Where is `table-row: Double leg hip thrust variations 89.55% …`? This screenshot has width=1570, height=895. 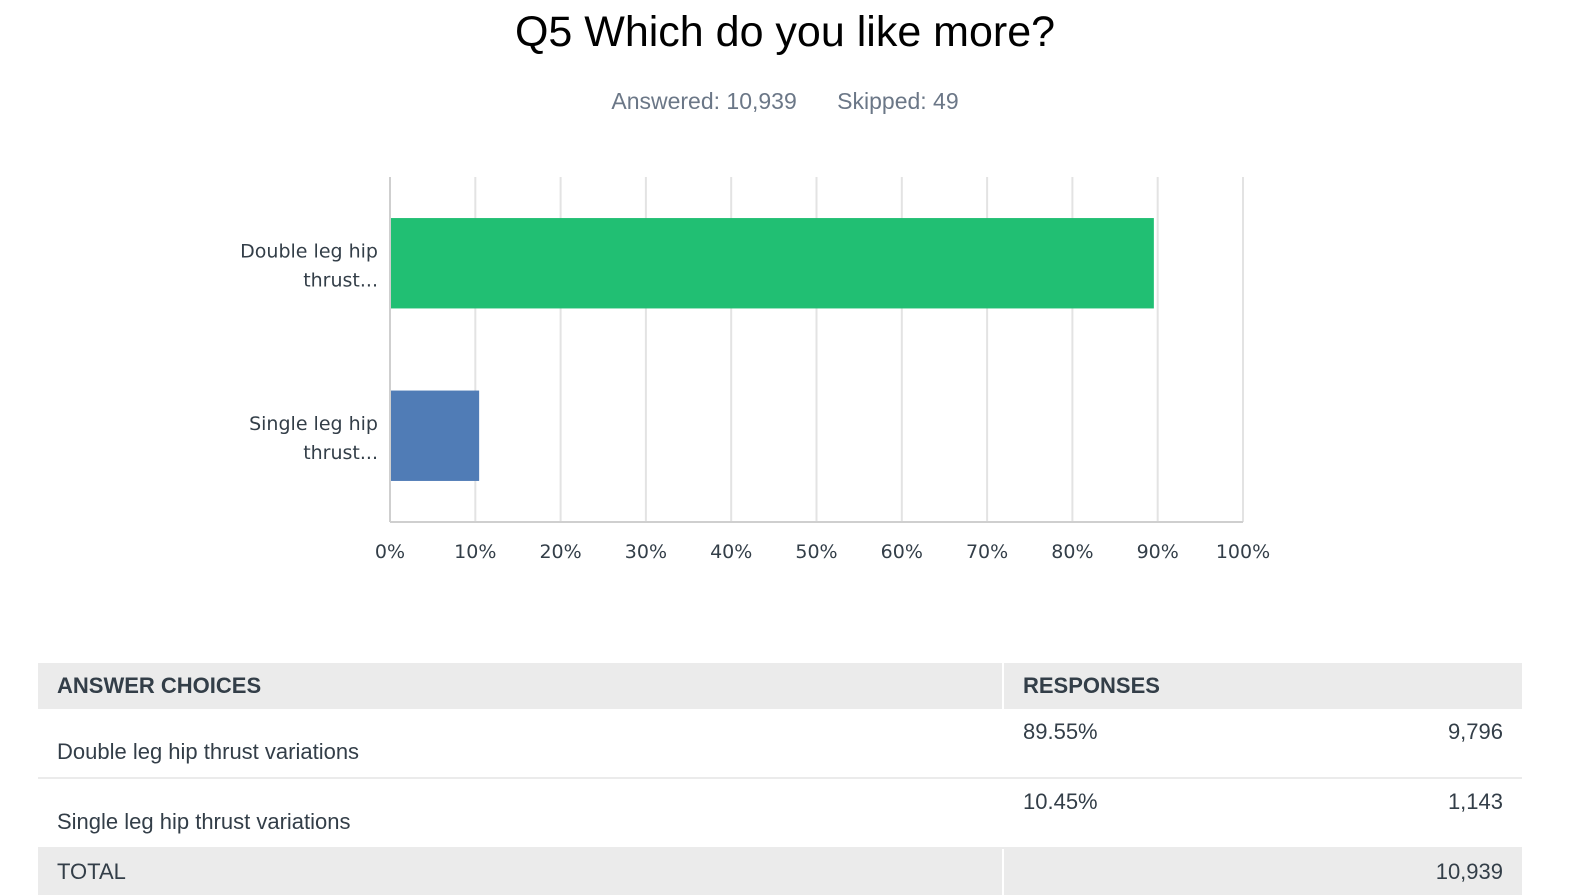 table-row: Double leg hip thrust variations 89.55% … is located at coordinates (780, 744).